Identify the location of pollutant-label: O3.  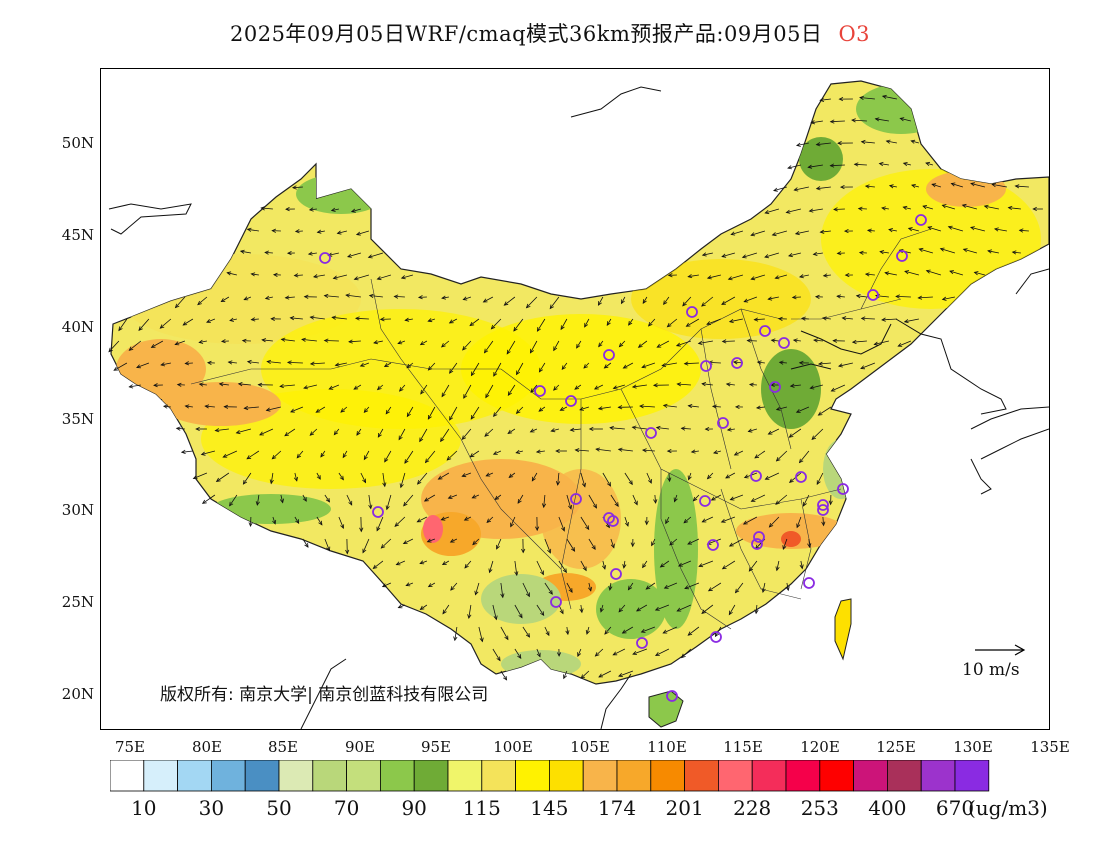
(854, 34).